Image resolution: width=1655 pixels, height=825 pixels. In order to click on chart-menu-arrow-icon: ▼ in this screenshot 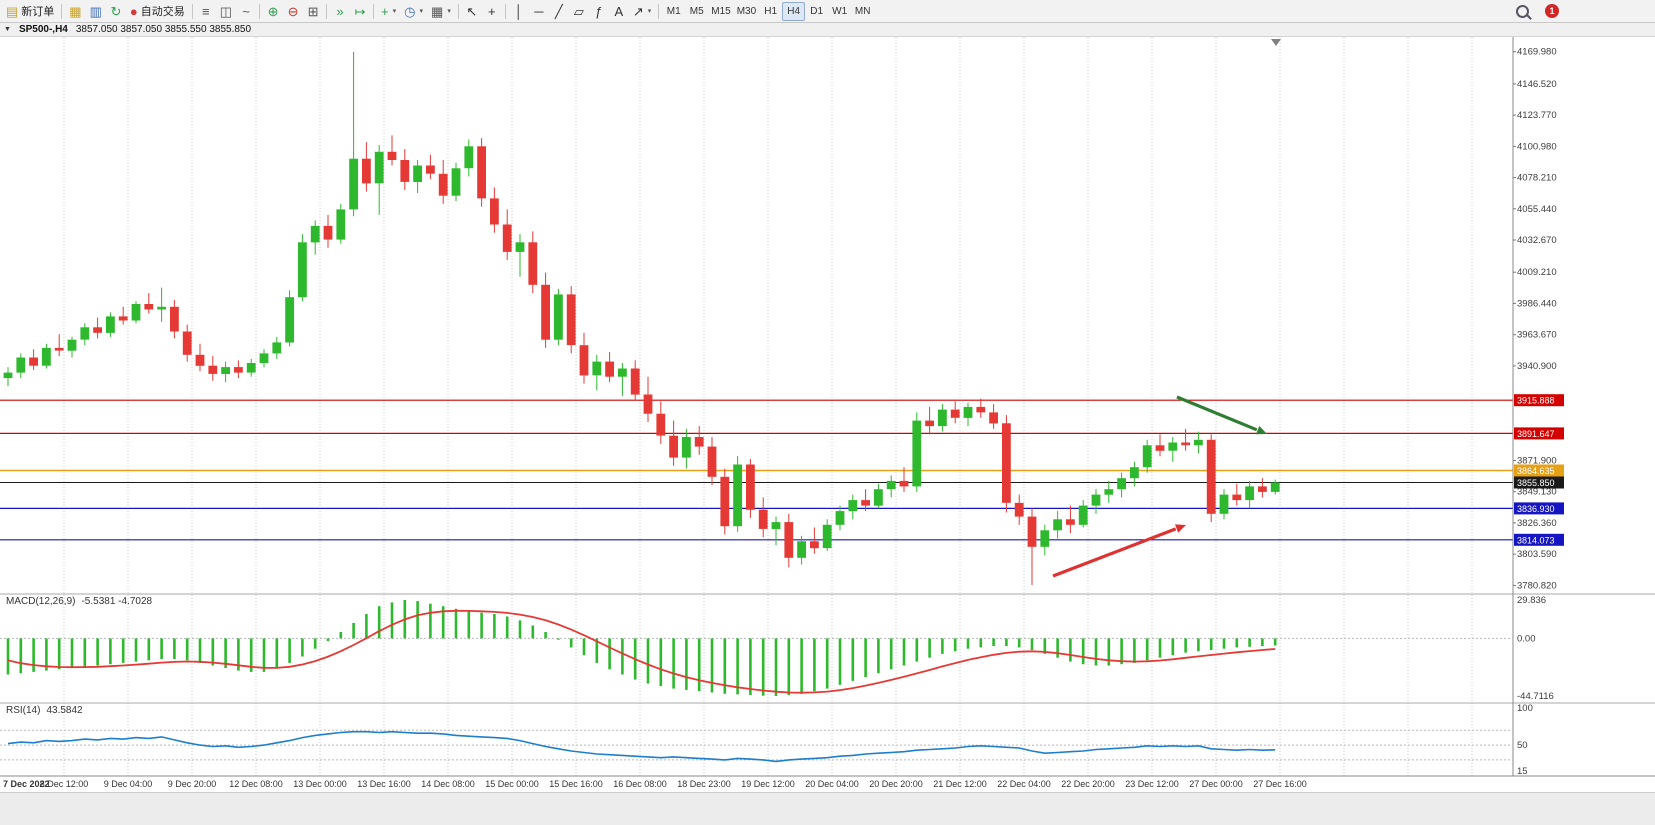, I will do `click(7, 29)`.